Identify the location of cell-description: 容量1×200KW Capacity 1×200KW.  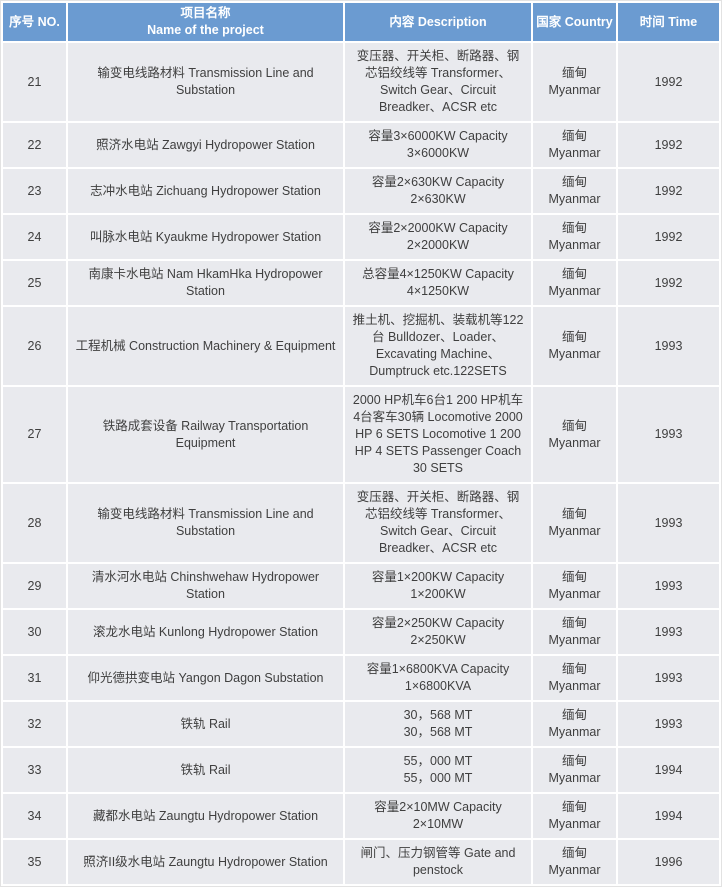
(438, 586).